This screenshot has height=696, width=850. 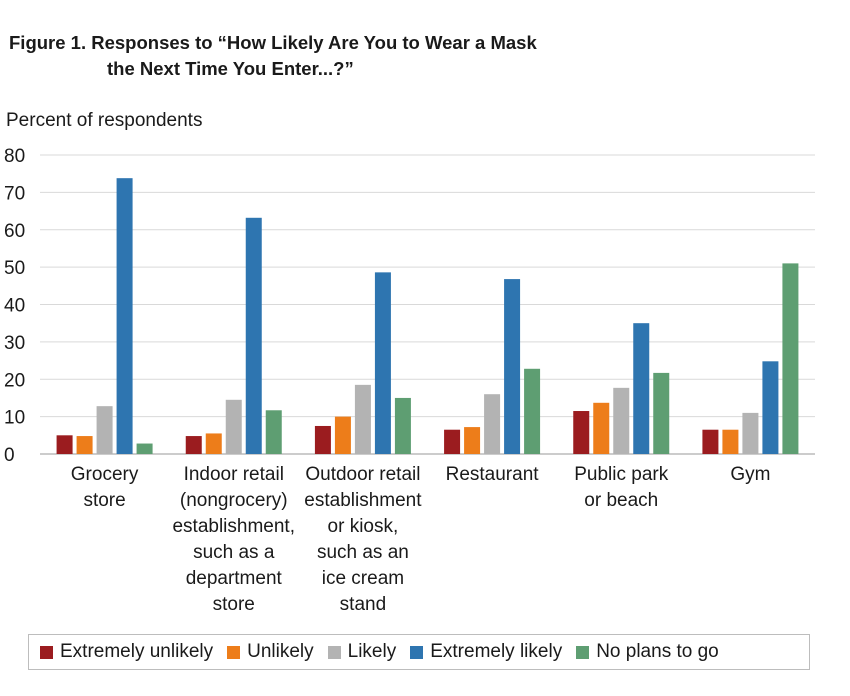 I want to click on figure-title-line-2: the Next Time You Enter...?”, so click(x=230, y=68).